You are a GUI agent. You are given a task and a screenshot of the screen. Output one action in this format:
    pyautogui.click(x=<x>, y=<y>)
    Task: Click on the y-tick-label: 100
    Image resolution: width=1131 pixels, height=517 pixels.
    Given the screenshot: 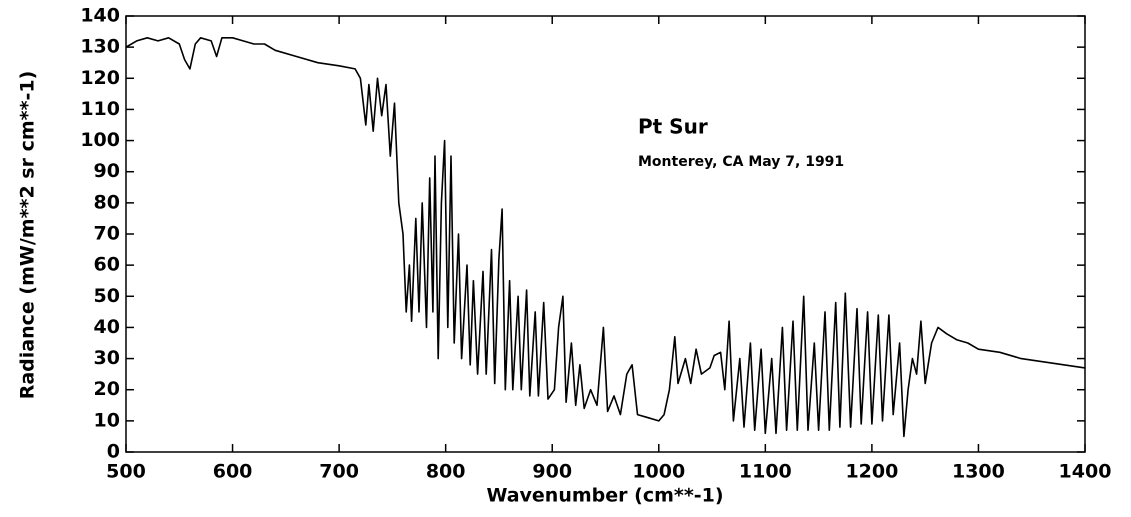 What is the action you would take?
    pyautogui.click(x=100, y=140)
    